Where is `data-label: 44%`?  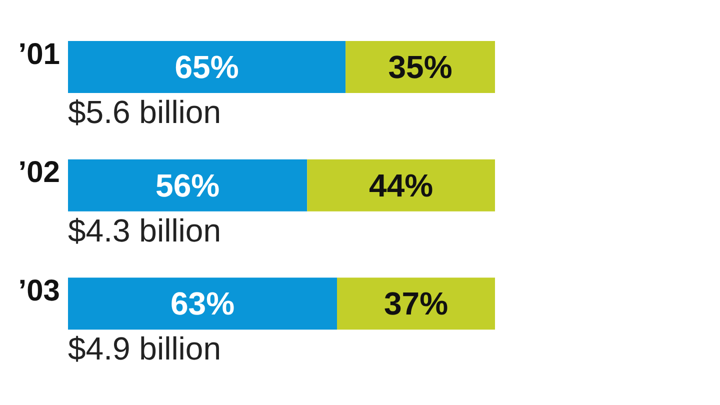 data-label: 44% is located at coordinates (401, 185).